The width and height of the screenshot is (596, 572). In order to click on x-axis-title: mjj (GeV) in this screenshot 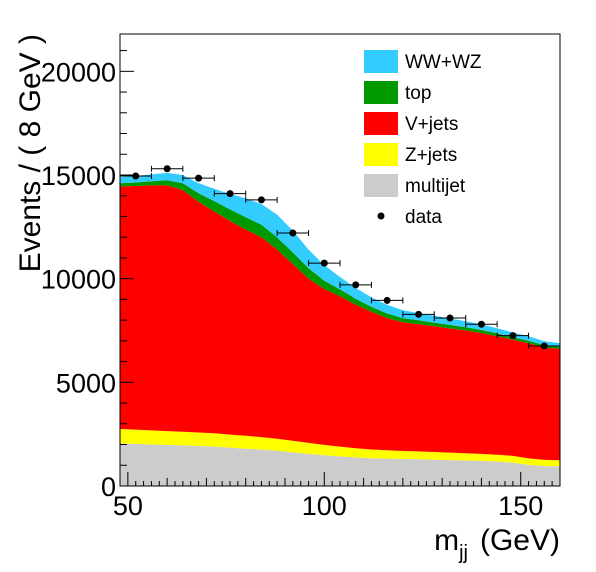, I will do `click(497, 544)`.